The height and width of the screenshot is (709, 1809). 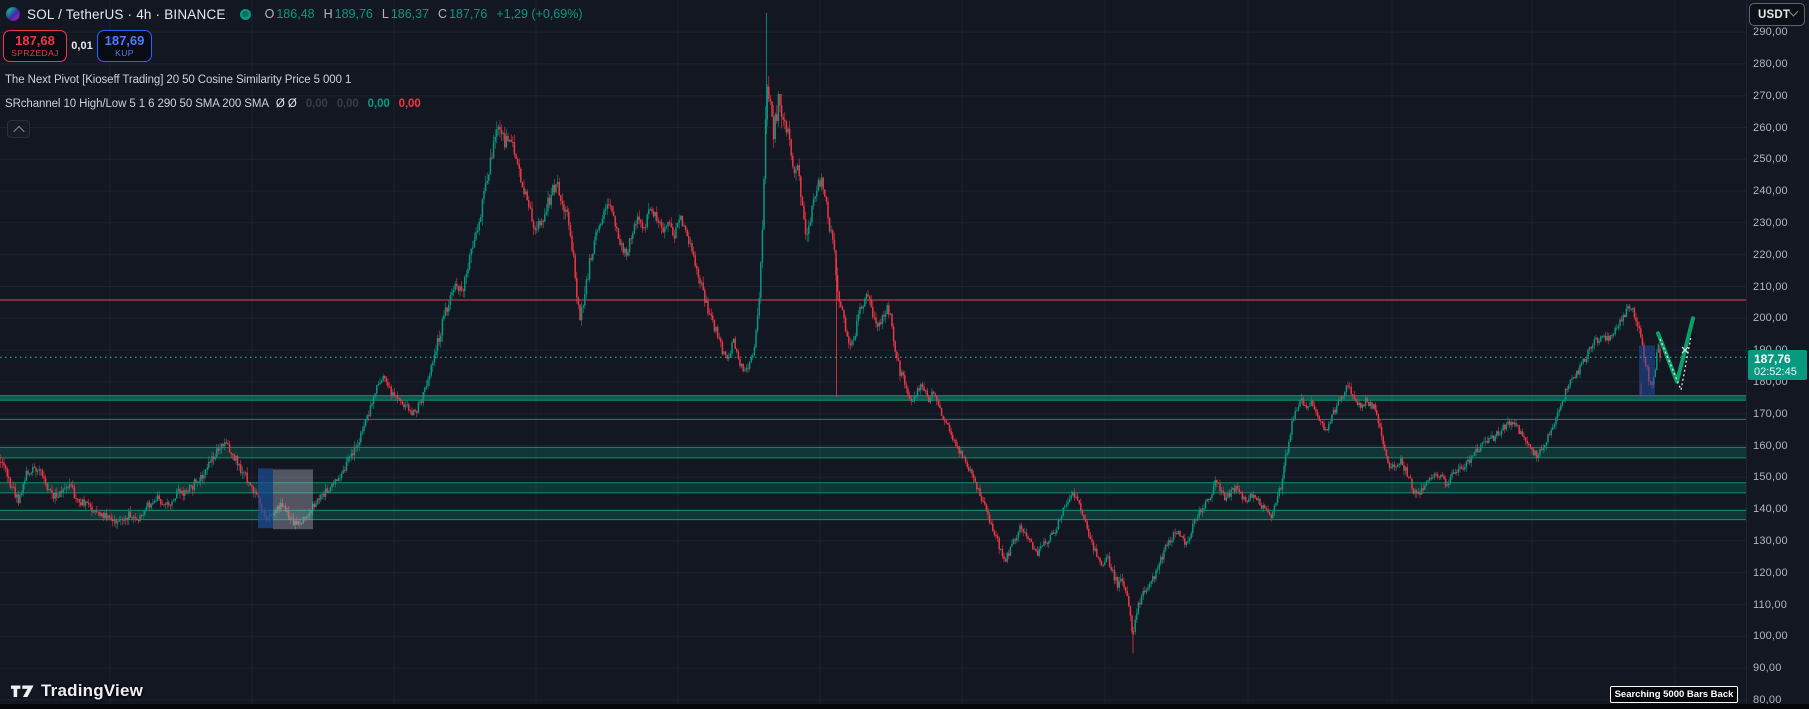 What do you see at coordinates (1770, 159) in the screenshot?
I see `price-axis-label: 250,00` at bounding box center [1770, 159].